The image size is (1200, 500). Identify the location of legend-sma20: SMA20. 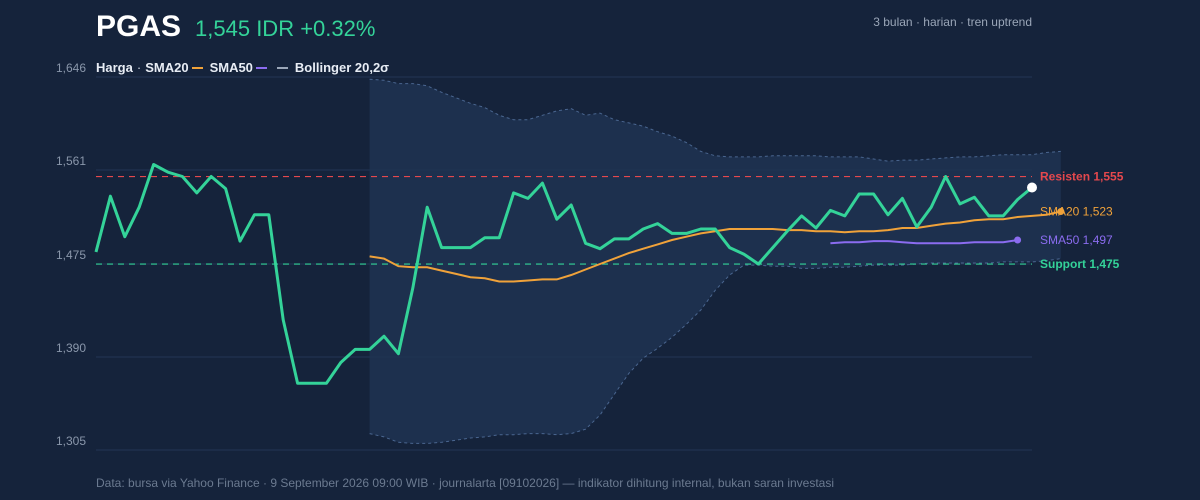
(167, 67).